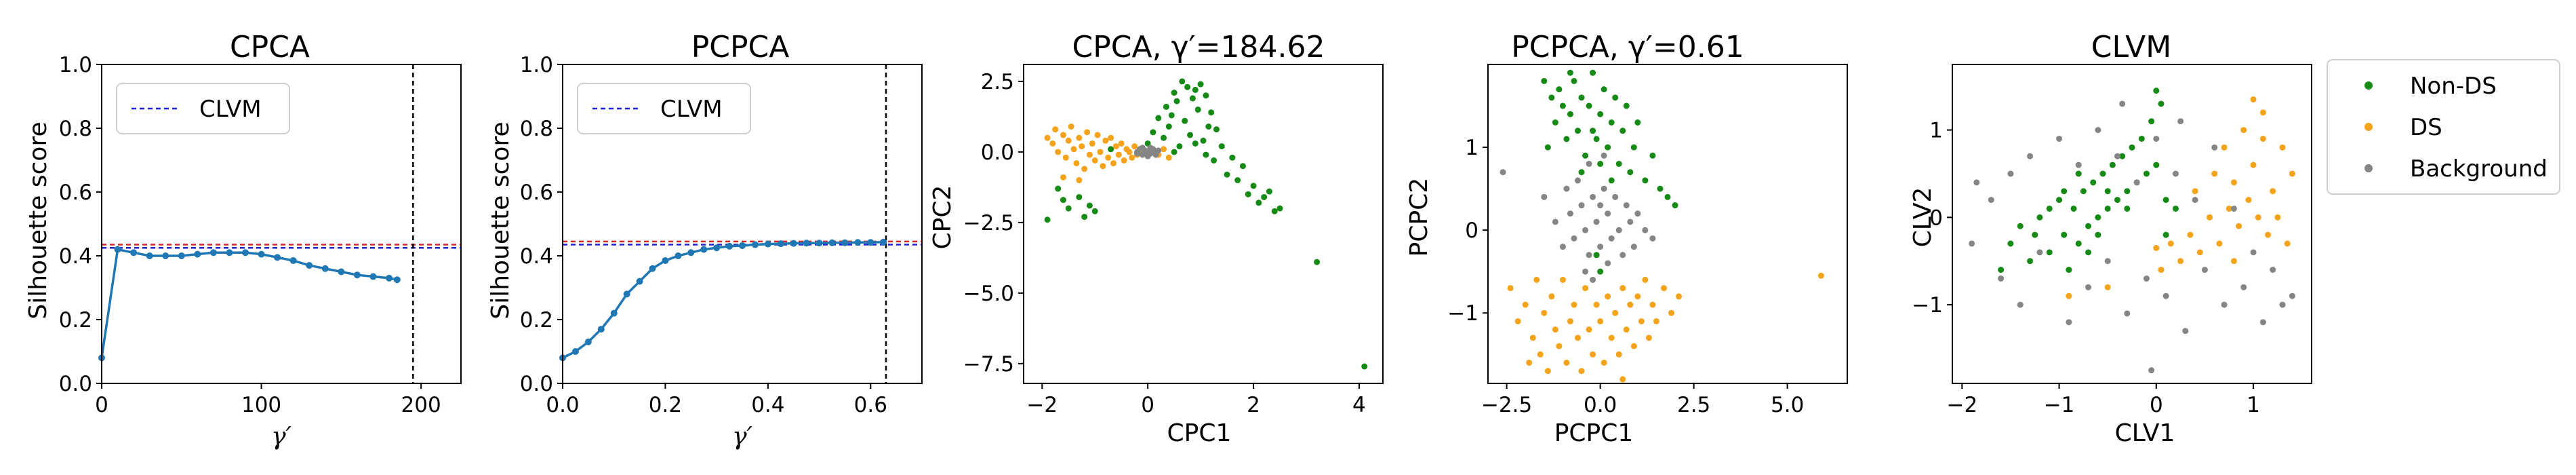 The image size is (2576, 475). I want to click on x-tick-label: 0, so click(2156, 405).